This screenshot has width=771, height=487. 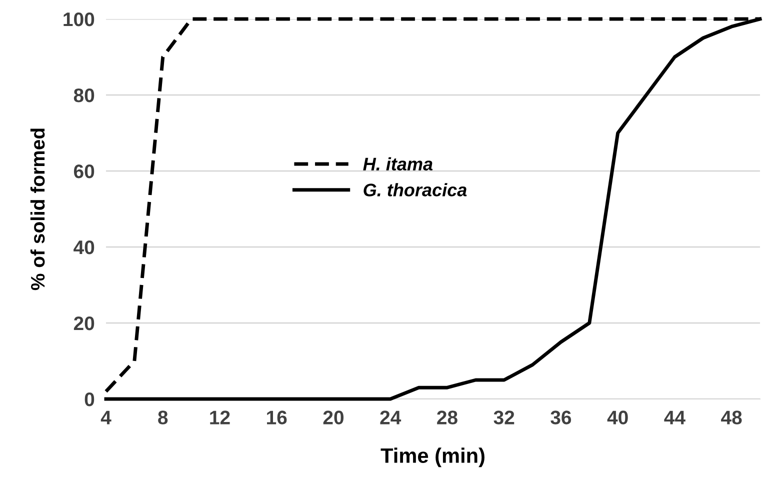 I want to click on y-tick-label: 60, so click(x=84, y=171).